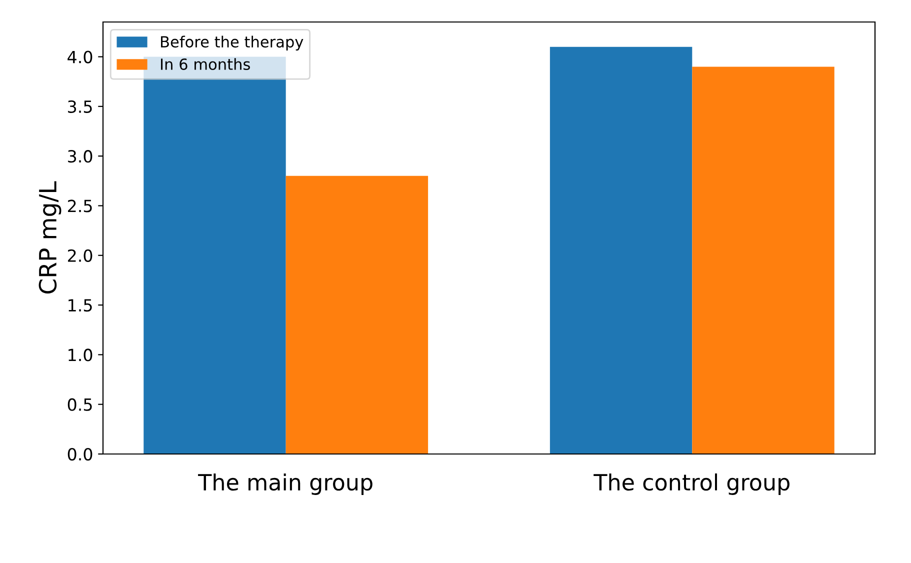  Describe the element at coordinates (80, 106) in the screenshot. I see `y-tick-label: 3.5` at that location.